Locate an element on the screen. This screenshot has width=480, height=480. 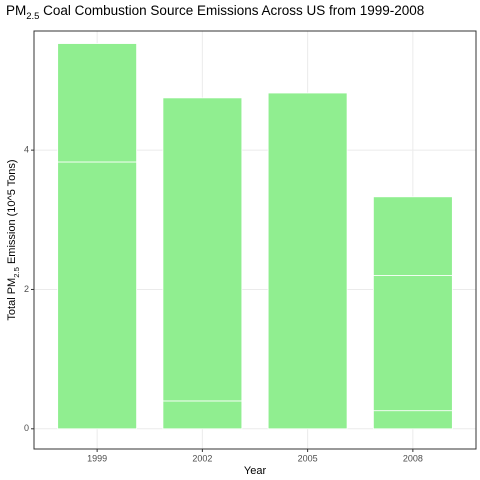
x-axis-title: Year is located at coordinates (255, 471).